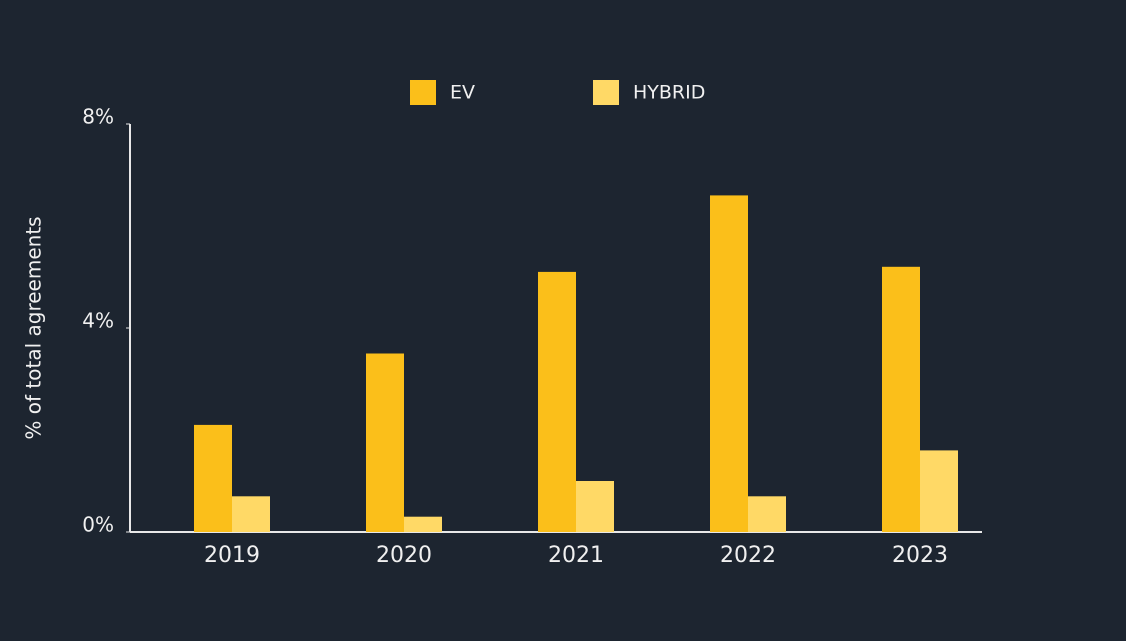 The height and width of the screenshot is (641, 1126). What do you see at coordinates (920, 555) in the screenshot?
I see `x-tick-label: 2023` at bounding box center [920, 555].